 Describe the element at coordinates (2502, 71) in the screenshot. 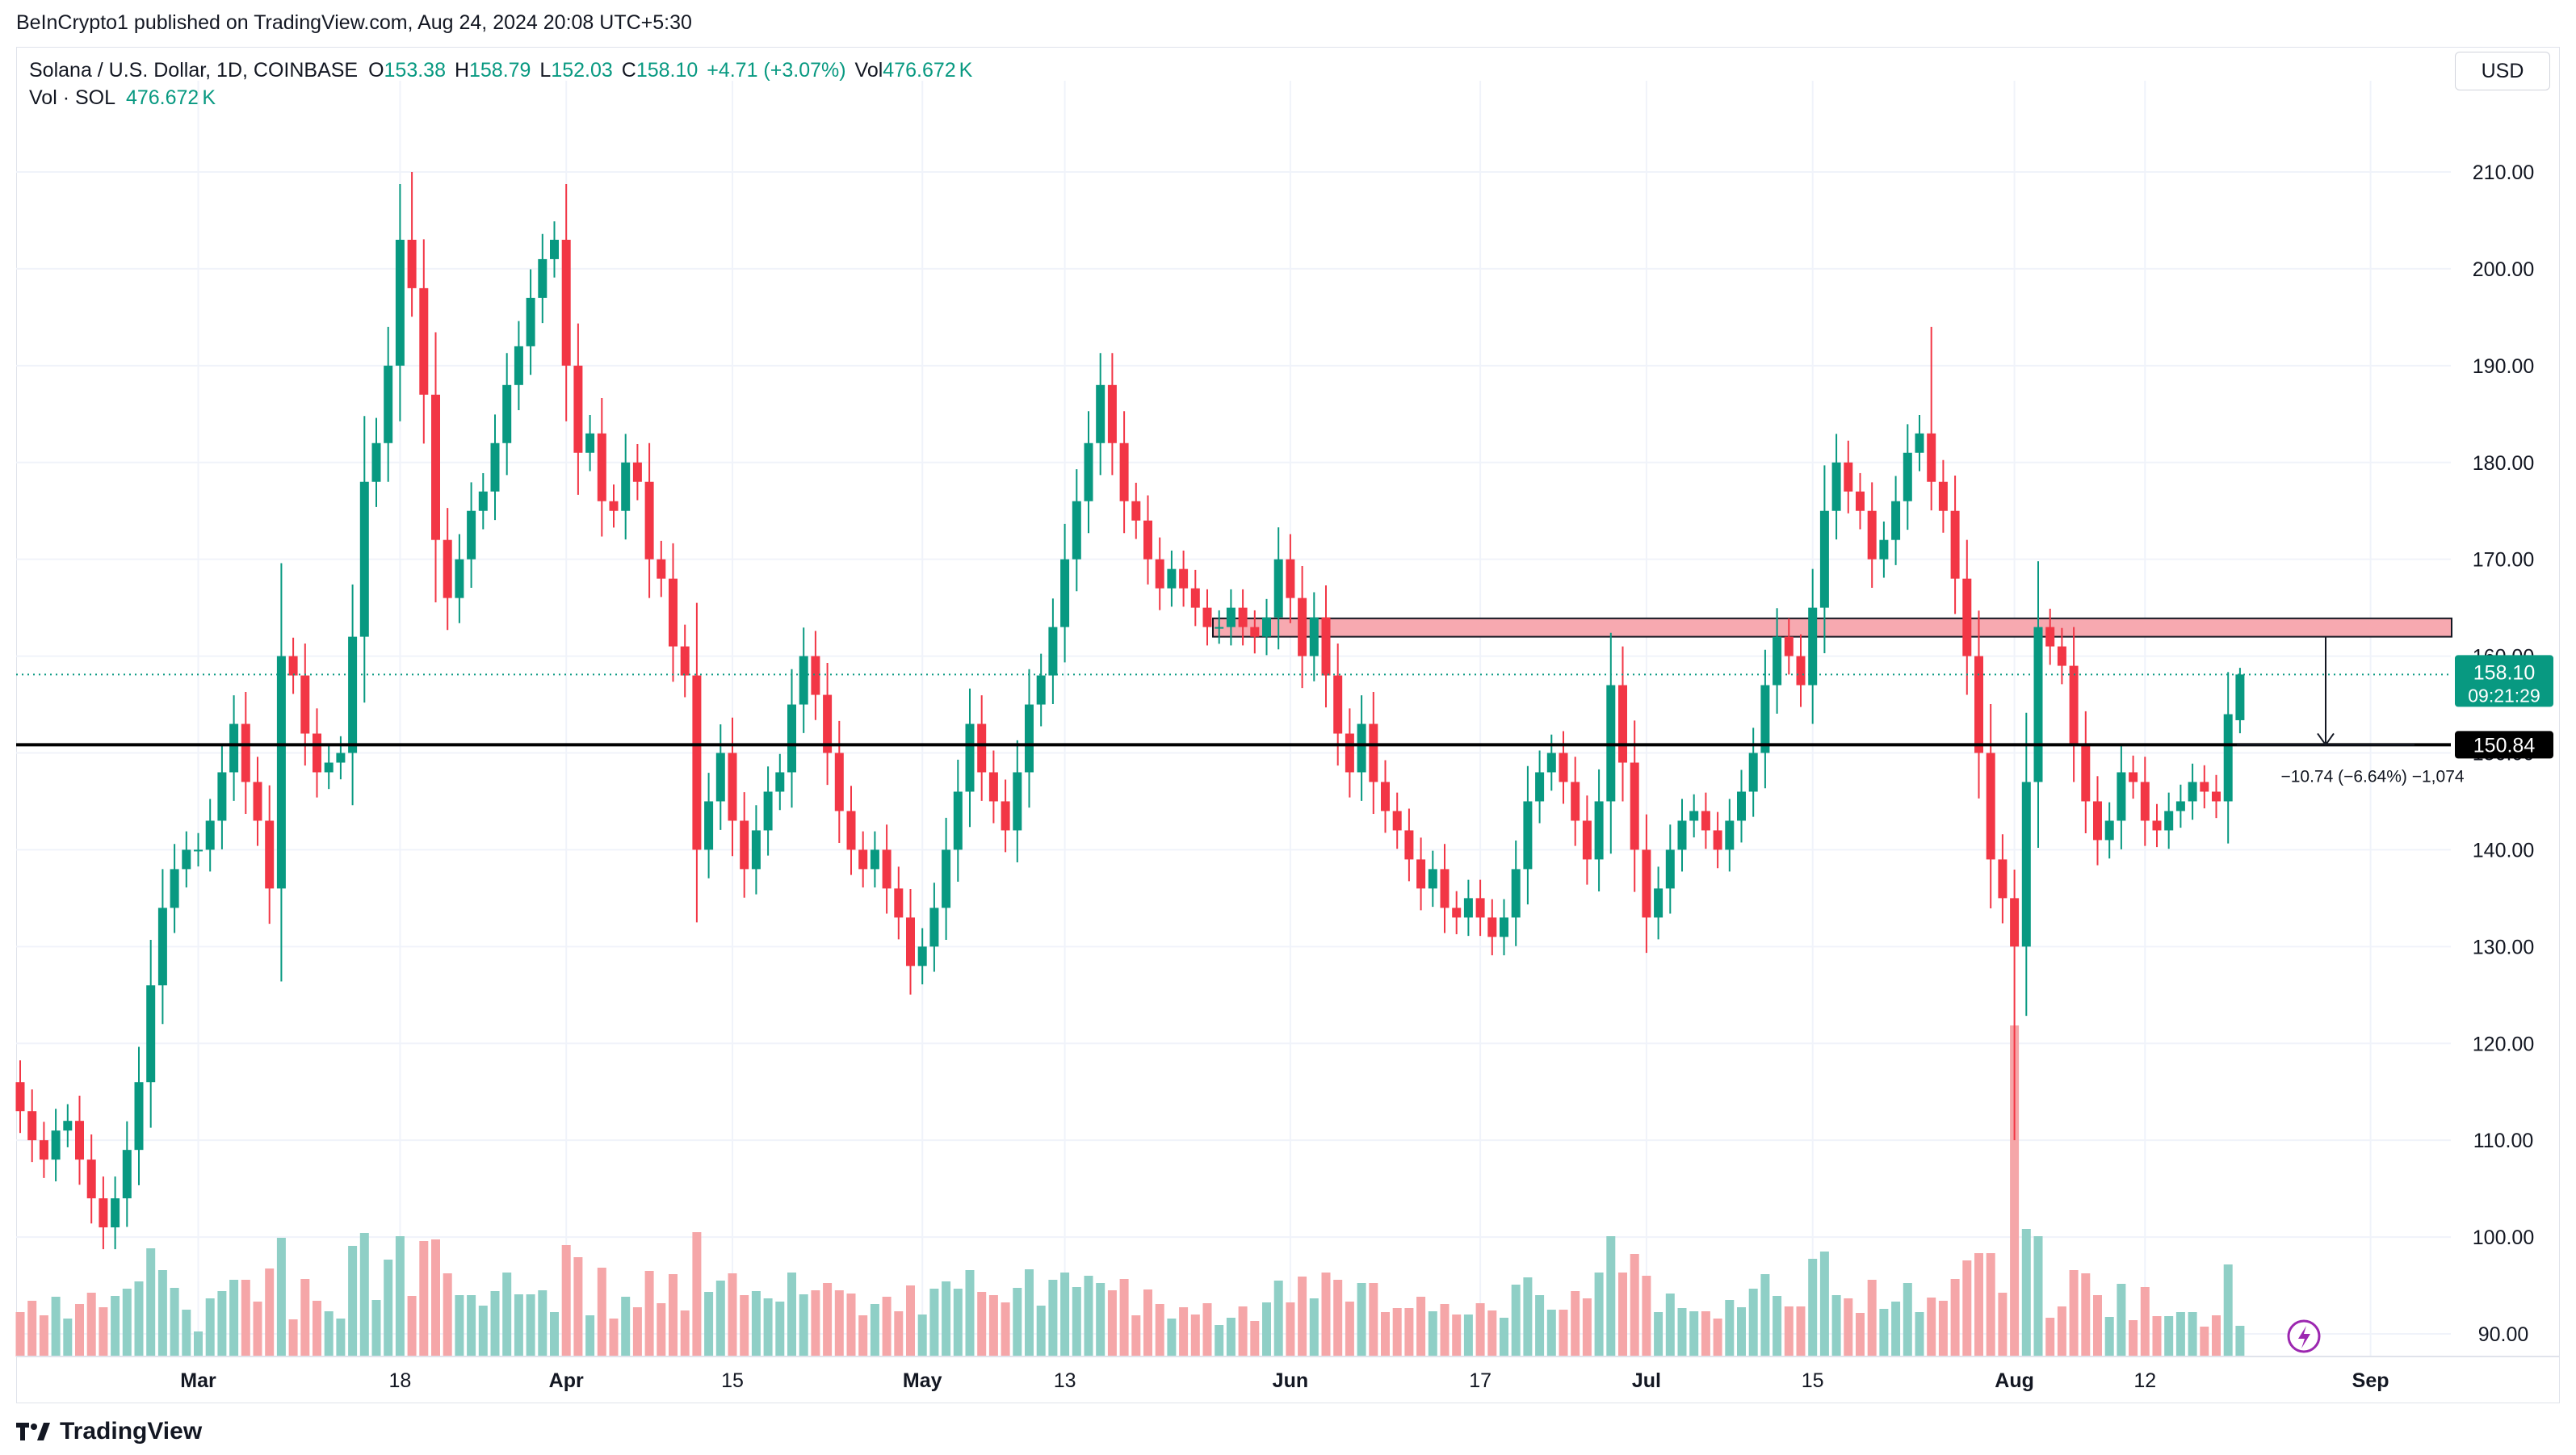

I see `currency-button: USD` at that location.